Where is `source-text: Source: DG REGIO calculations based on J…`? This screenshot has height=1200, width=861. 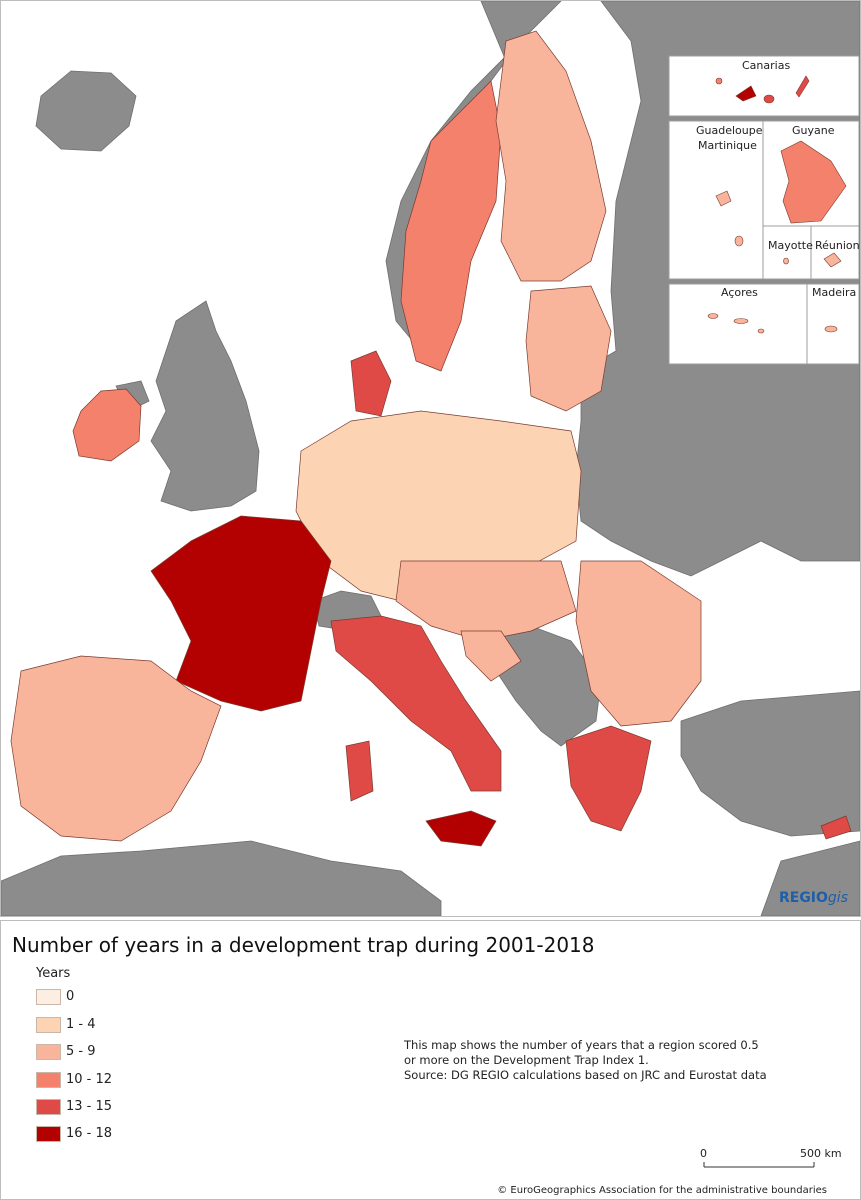 source-text: Source: DG REGIO calculations based on J… is located at coordinates (585, 1075).